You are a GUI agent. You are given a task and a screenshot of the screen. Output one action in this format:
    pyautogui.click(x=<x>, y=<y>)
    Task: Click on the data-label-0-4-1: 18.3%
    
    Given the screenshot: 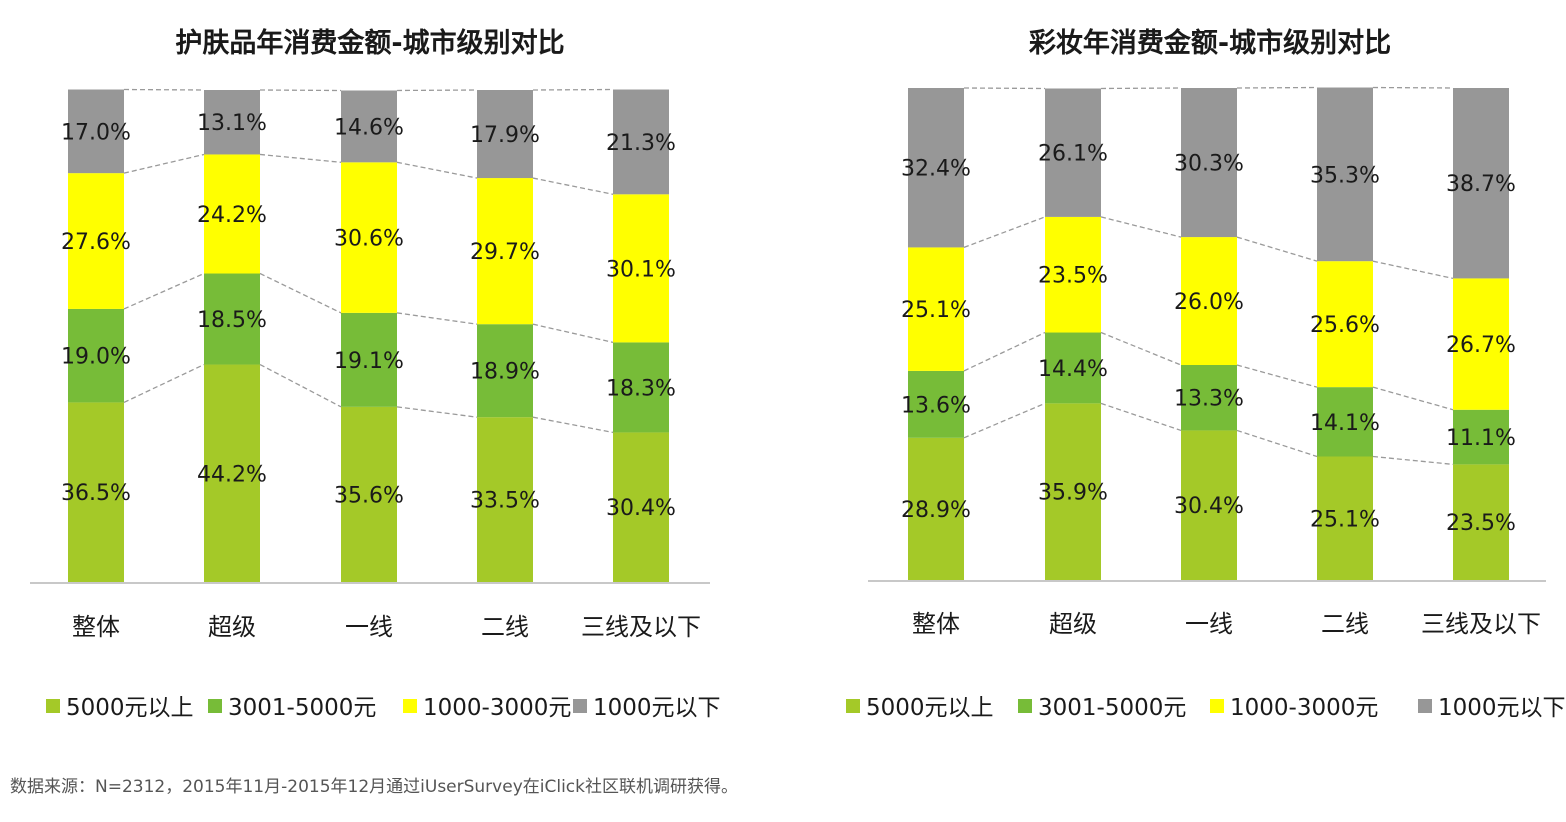 What is the action you would take?
    pyautogui.click(x=641, y=388)
    